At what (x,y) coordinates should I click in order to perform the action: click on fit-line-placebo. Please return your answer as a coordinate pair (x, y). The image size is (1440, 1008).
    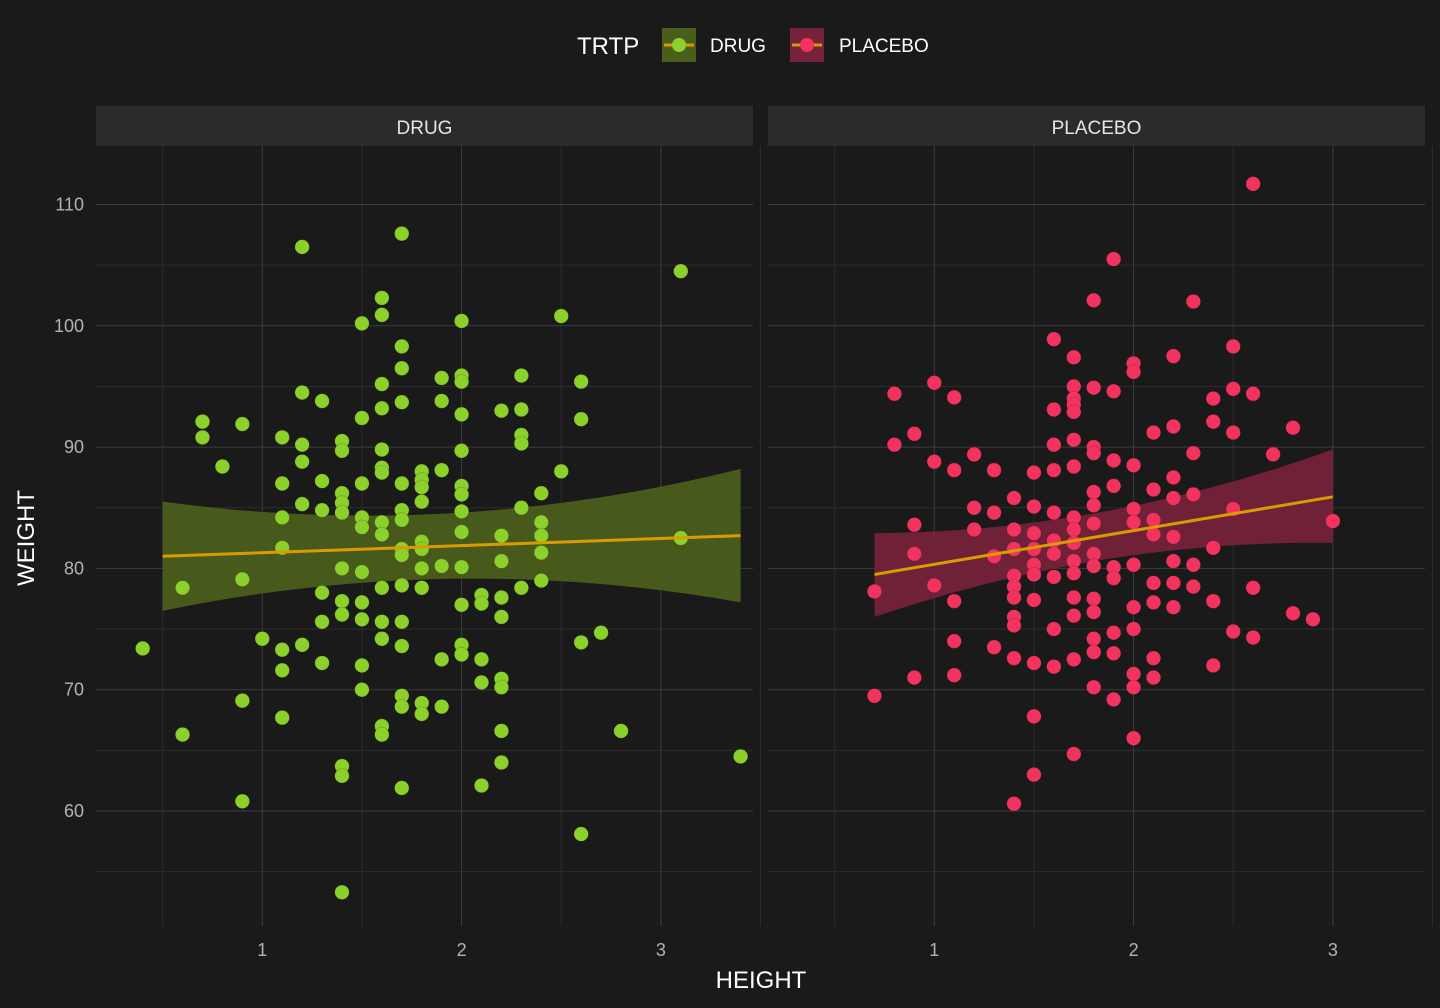
    Looking at the image, I should click on (1104, 535).